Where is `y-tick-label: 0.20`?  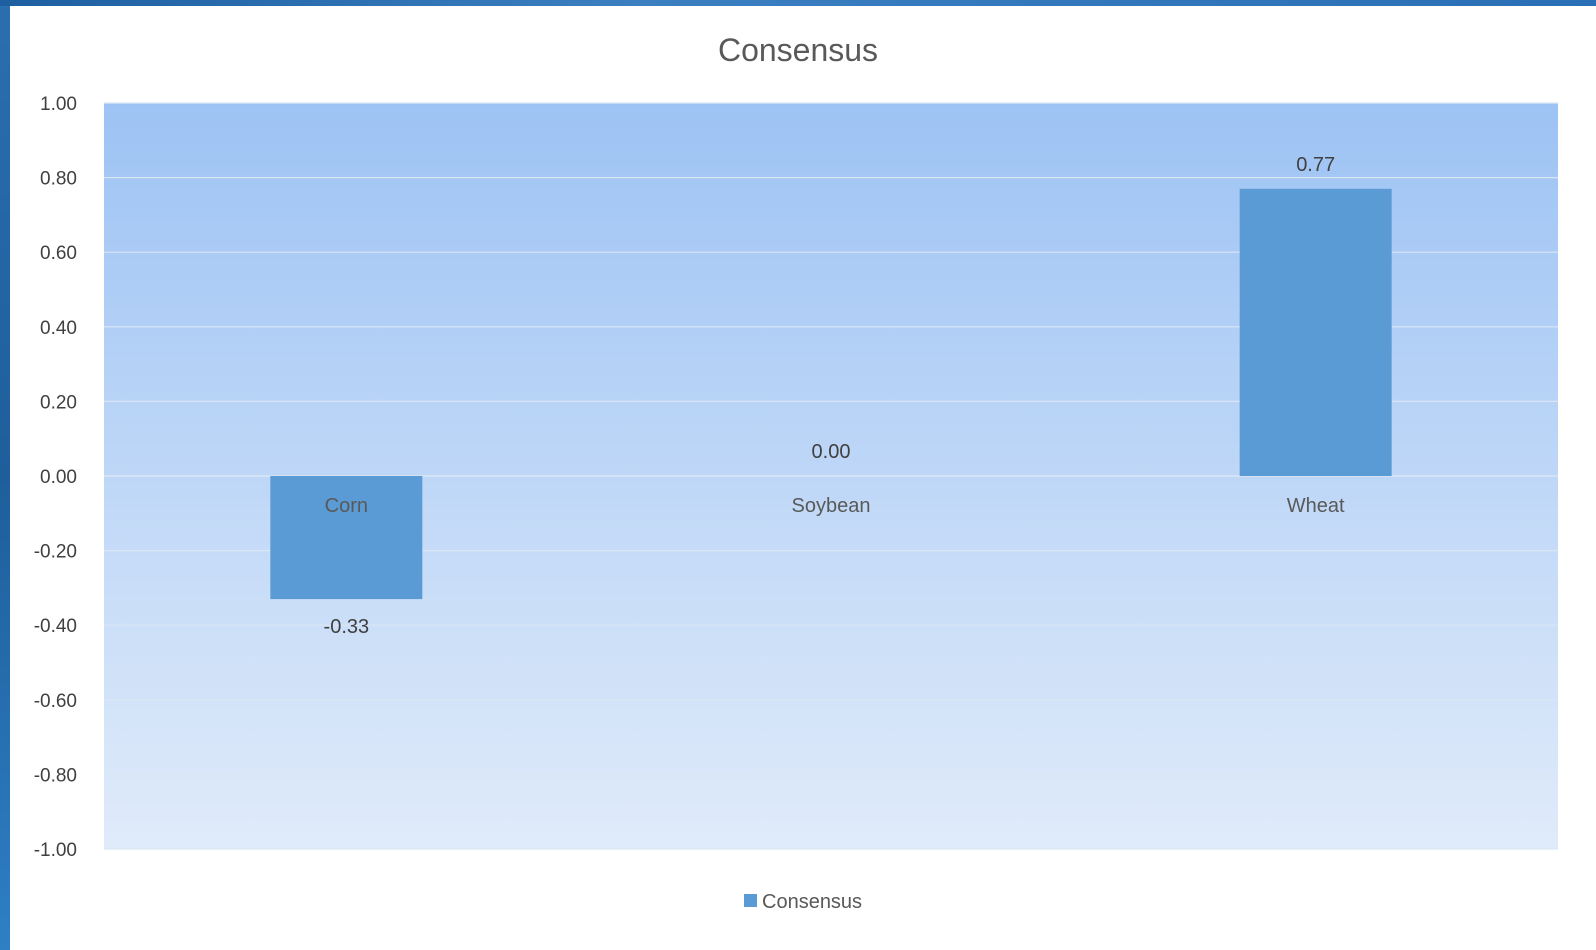 y-tick-label: 0.20 is located at coordinates (58, 402).